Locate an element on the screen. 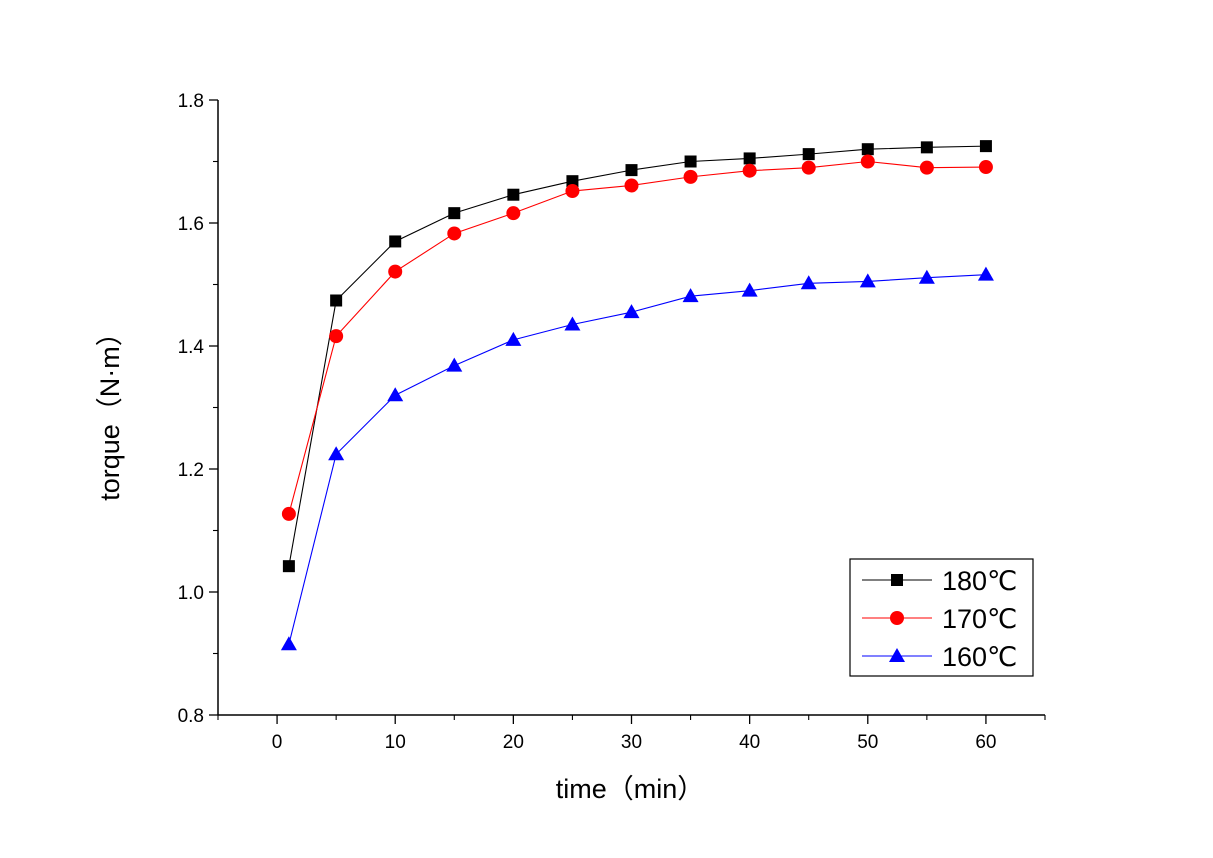 The height and width of the screenshot is (858, 1213). x-tick-label: 0 is located at coordinates (277, 742).